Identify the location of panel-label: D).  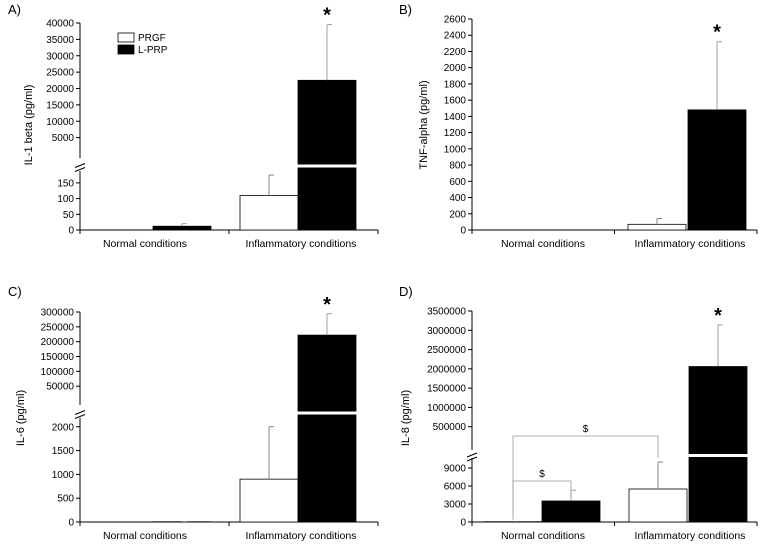
(406, 291).